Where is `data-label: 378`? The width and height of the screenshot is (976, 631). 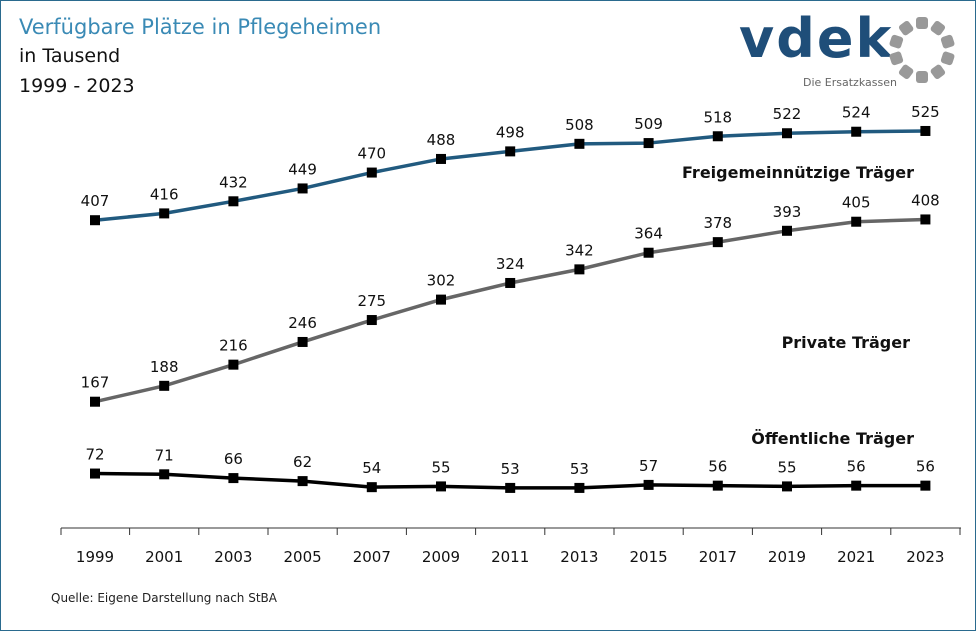
data-label: 378 is located at coordinates (717, 223).